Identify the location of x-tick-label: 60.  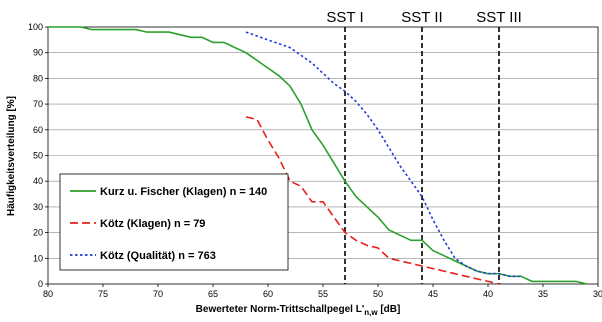
(268, 294).